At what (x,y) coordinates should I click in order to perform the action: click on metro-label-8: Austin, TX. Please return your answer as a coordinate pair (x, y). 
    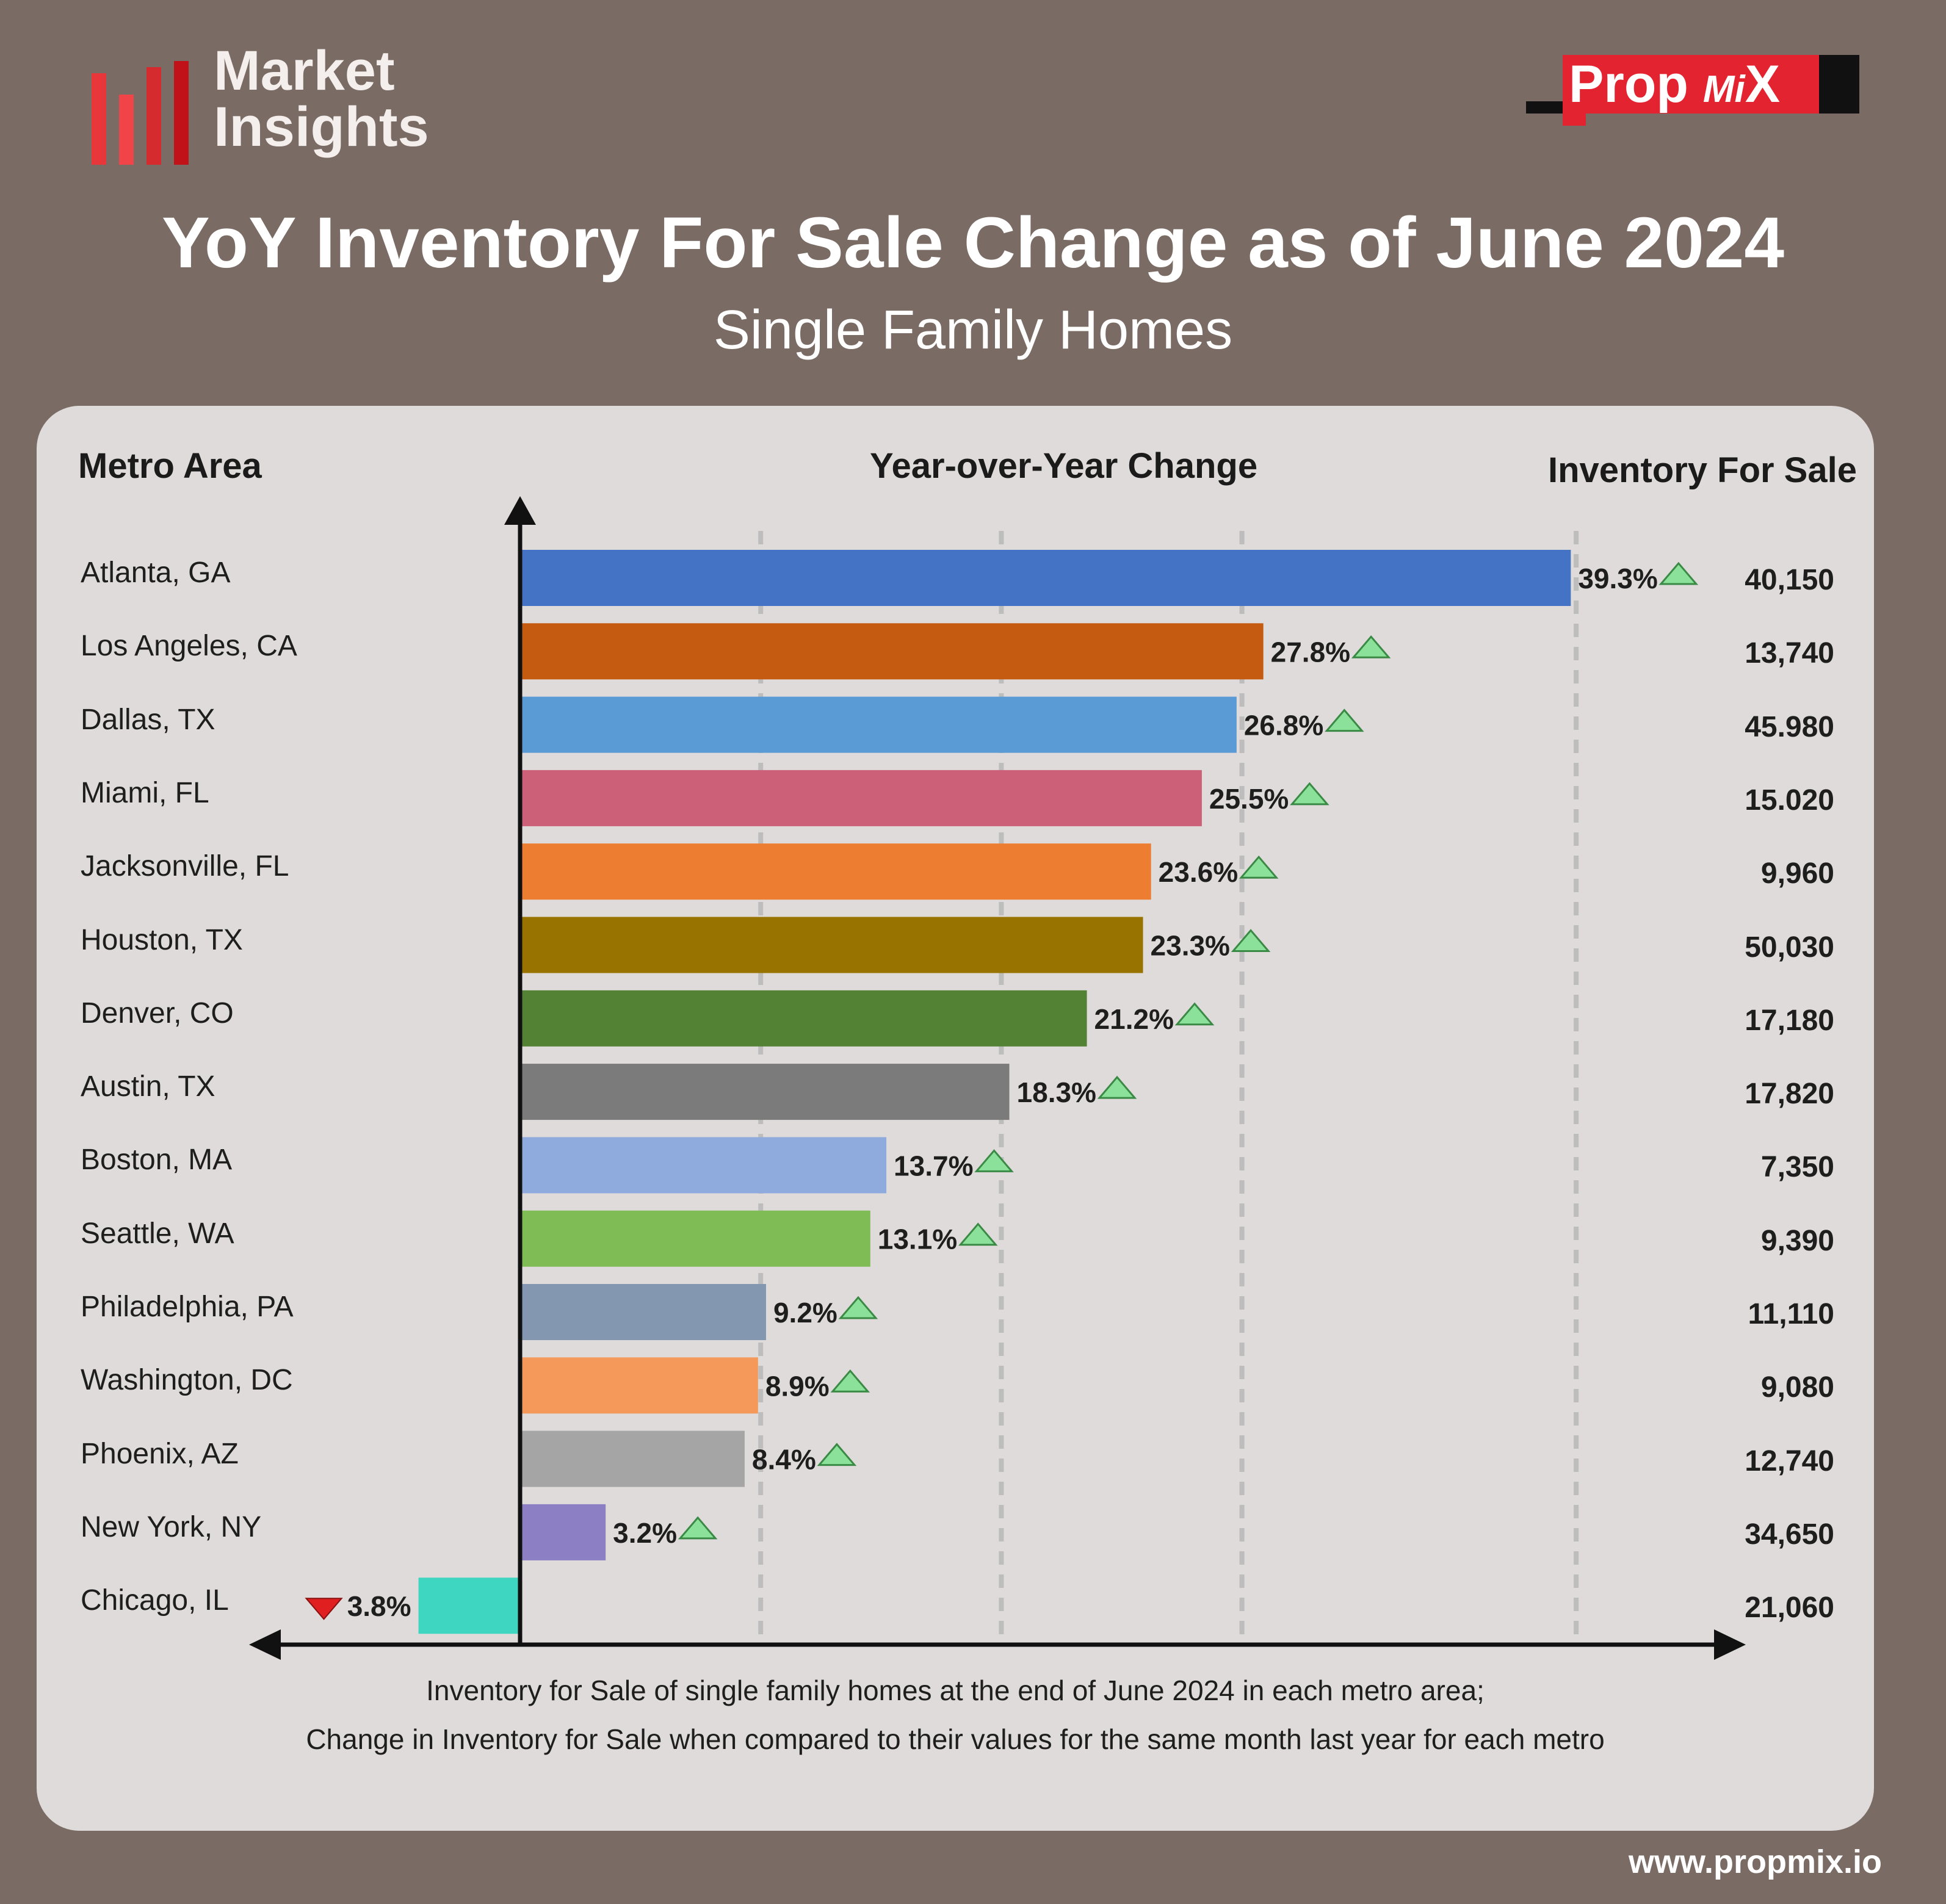
    Looking at the image, I should click on (148, 1086).